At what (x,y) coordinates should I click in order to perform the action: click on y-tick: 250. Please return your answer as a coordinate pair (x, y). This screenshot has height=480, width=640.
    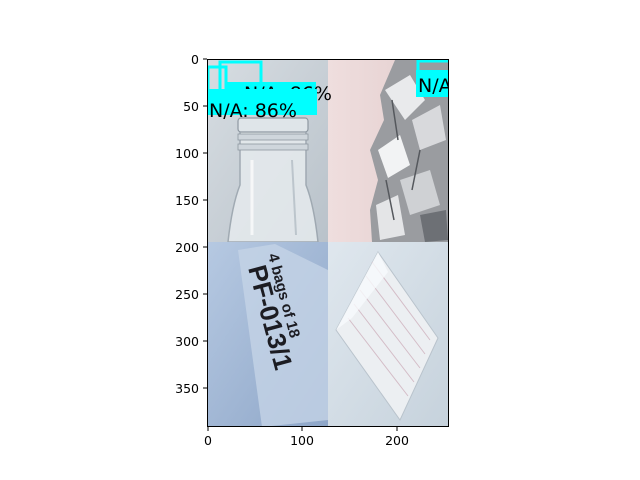
    Looking at the image, I should click on (191, 294).